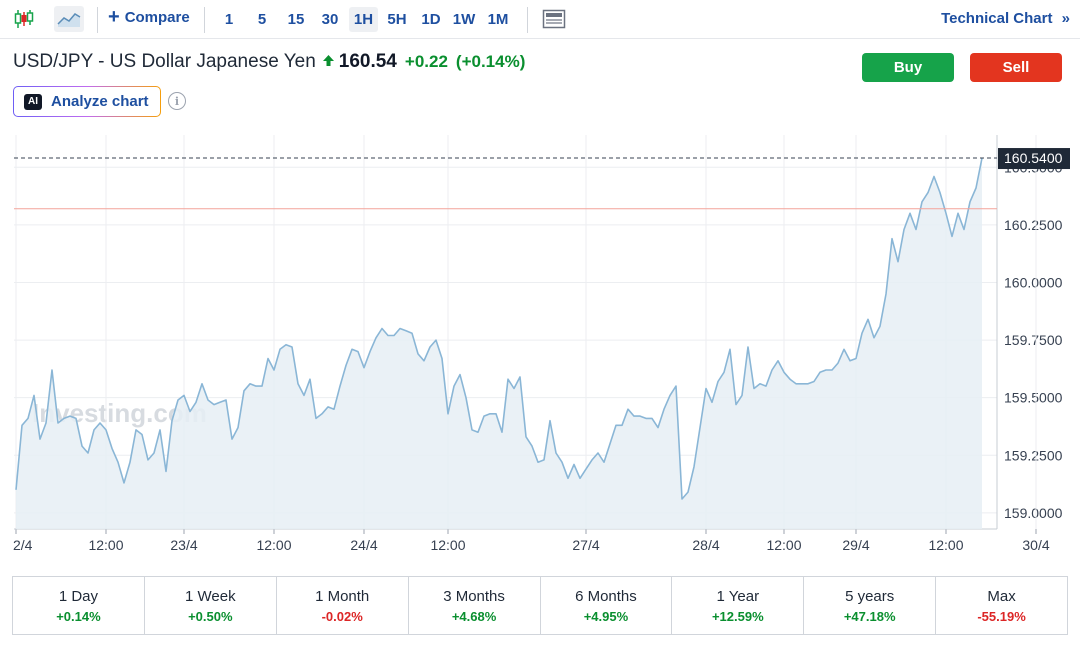 The width and height of the screenshot is (1080, 645). I want to click on performance-value: +0.14%, so click(78, 616).